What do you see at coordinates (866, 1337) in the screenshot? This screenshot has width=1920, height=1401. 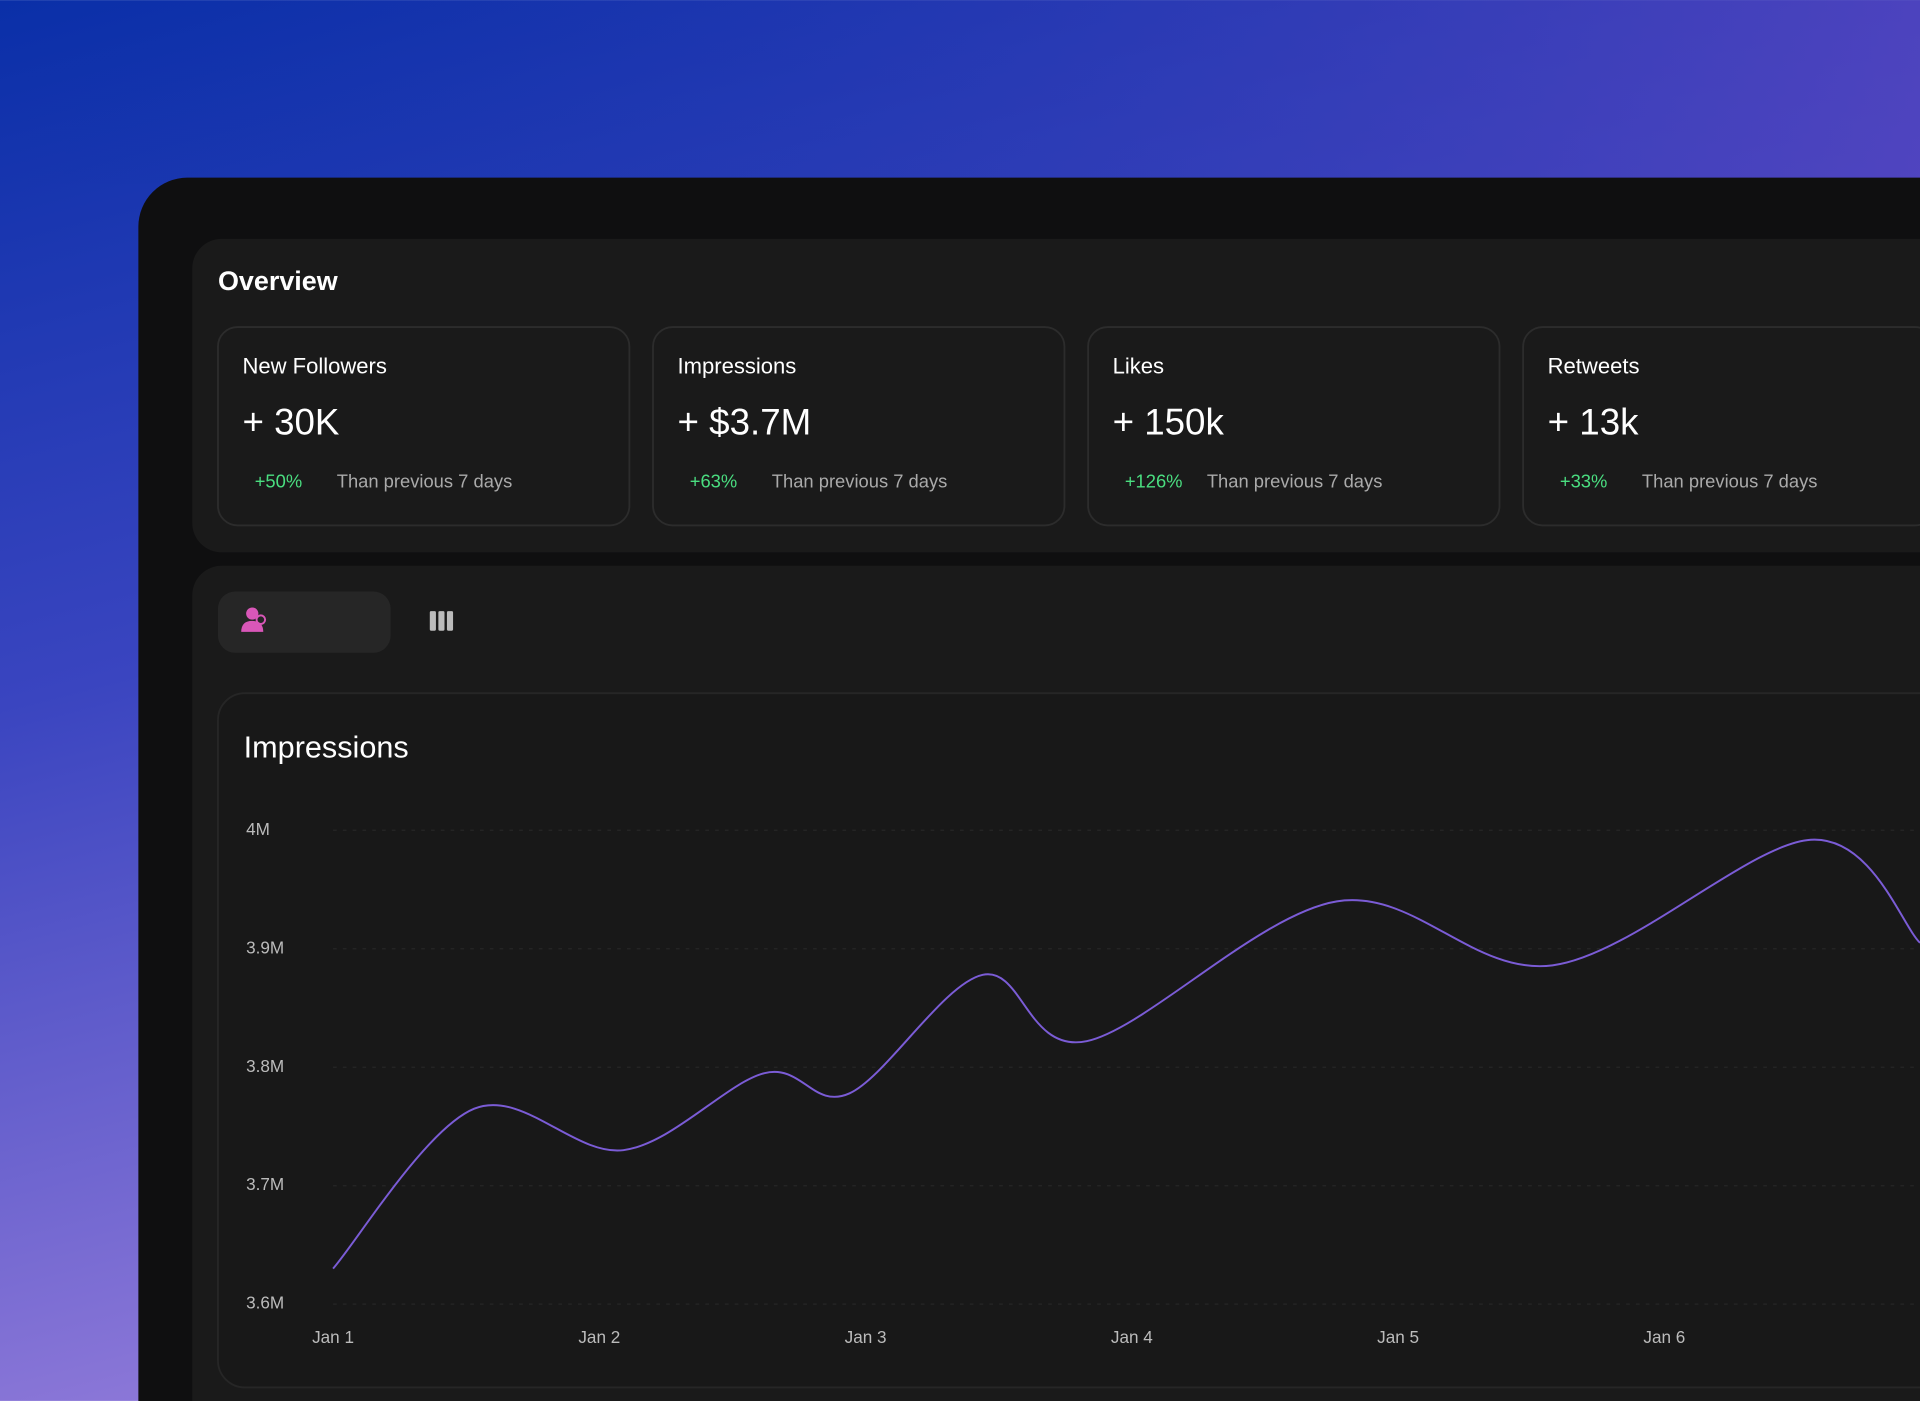 I see `x-tick-label: Jan 3` at bounding box center [866, 1337].